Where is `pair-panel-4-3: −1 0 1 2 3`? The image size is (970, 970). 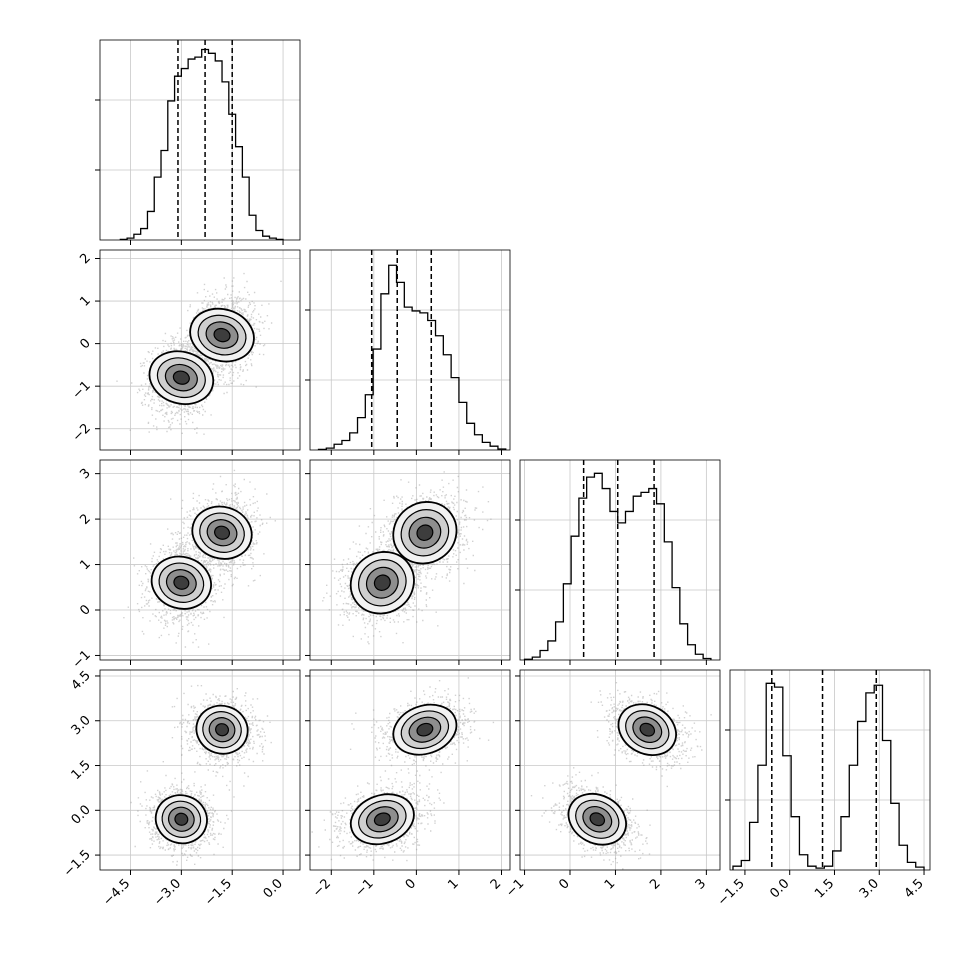
pair-panel-4-3: −1 0 1 2 3 is located at coordinates (612, 784).